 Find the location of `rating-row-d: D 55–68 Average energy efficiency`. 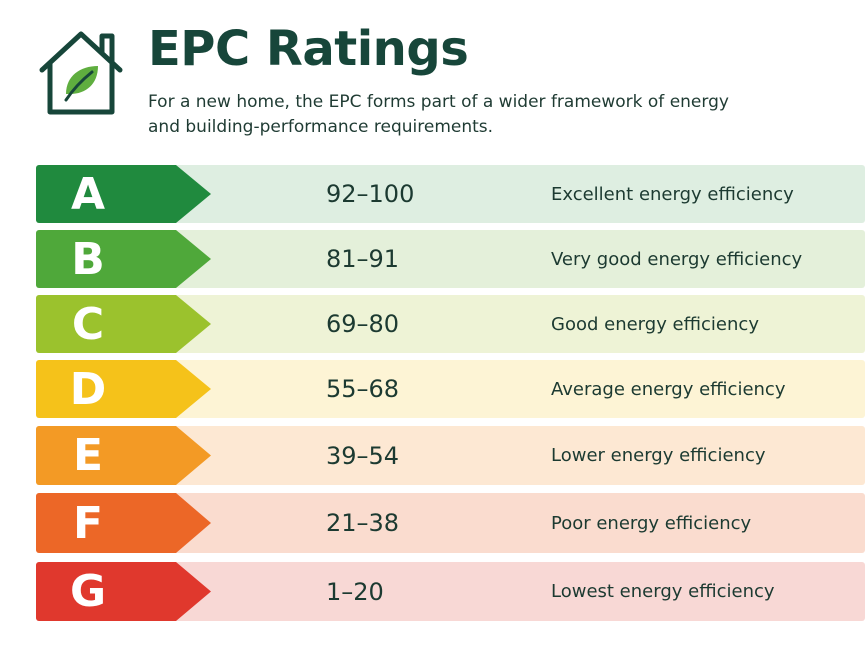

rating-row-d: D 55–68 Average energy efficiency is located at coordinates (450, 389).